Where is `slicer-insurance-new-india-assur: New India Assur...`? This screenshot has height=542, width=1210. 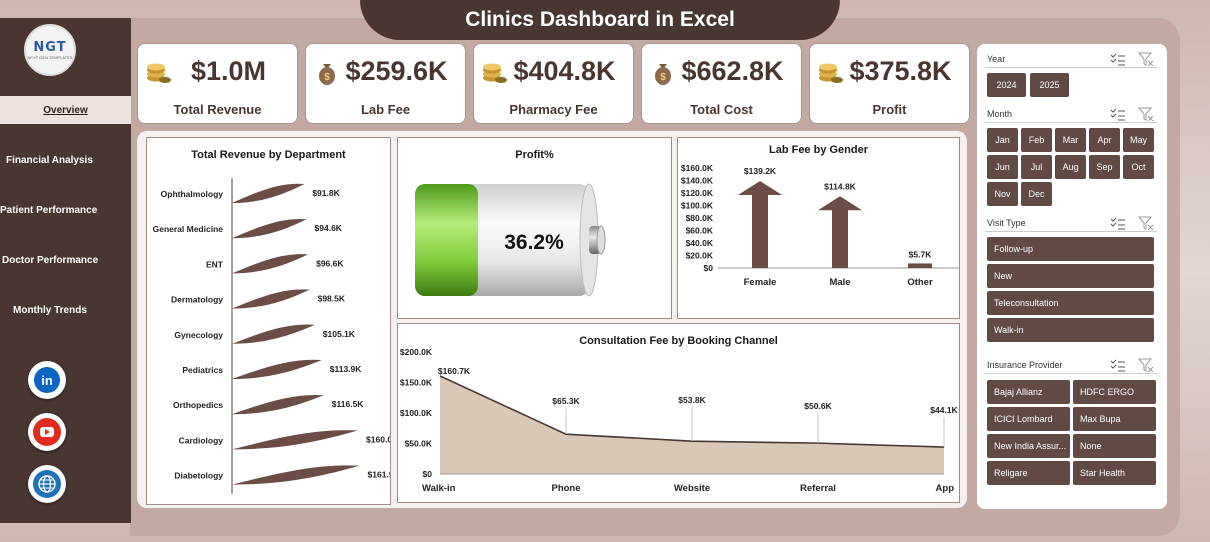
slicer-insurance-new-india-assur: New India Assur... is located at coordinates (1028, 446).